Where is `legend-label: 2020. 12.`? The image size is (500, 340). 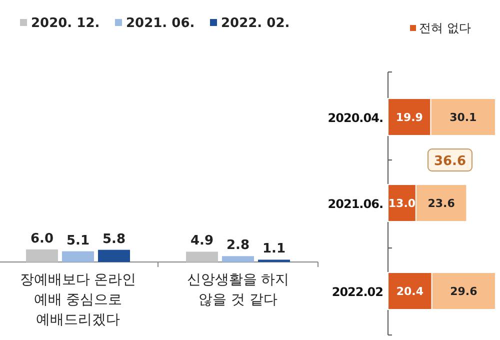
legend-label: 2020. 12. is located at coordinates (65, 23).